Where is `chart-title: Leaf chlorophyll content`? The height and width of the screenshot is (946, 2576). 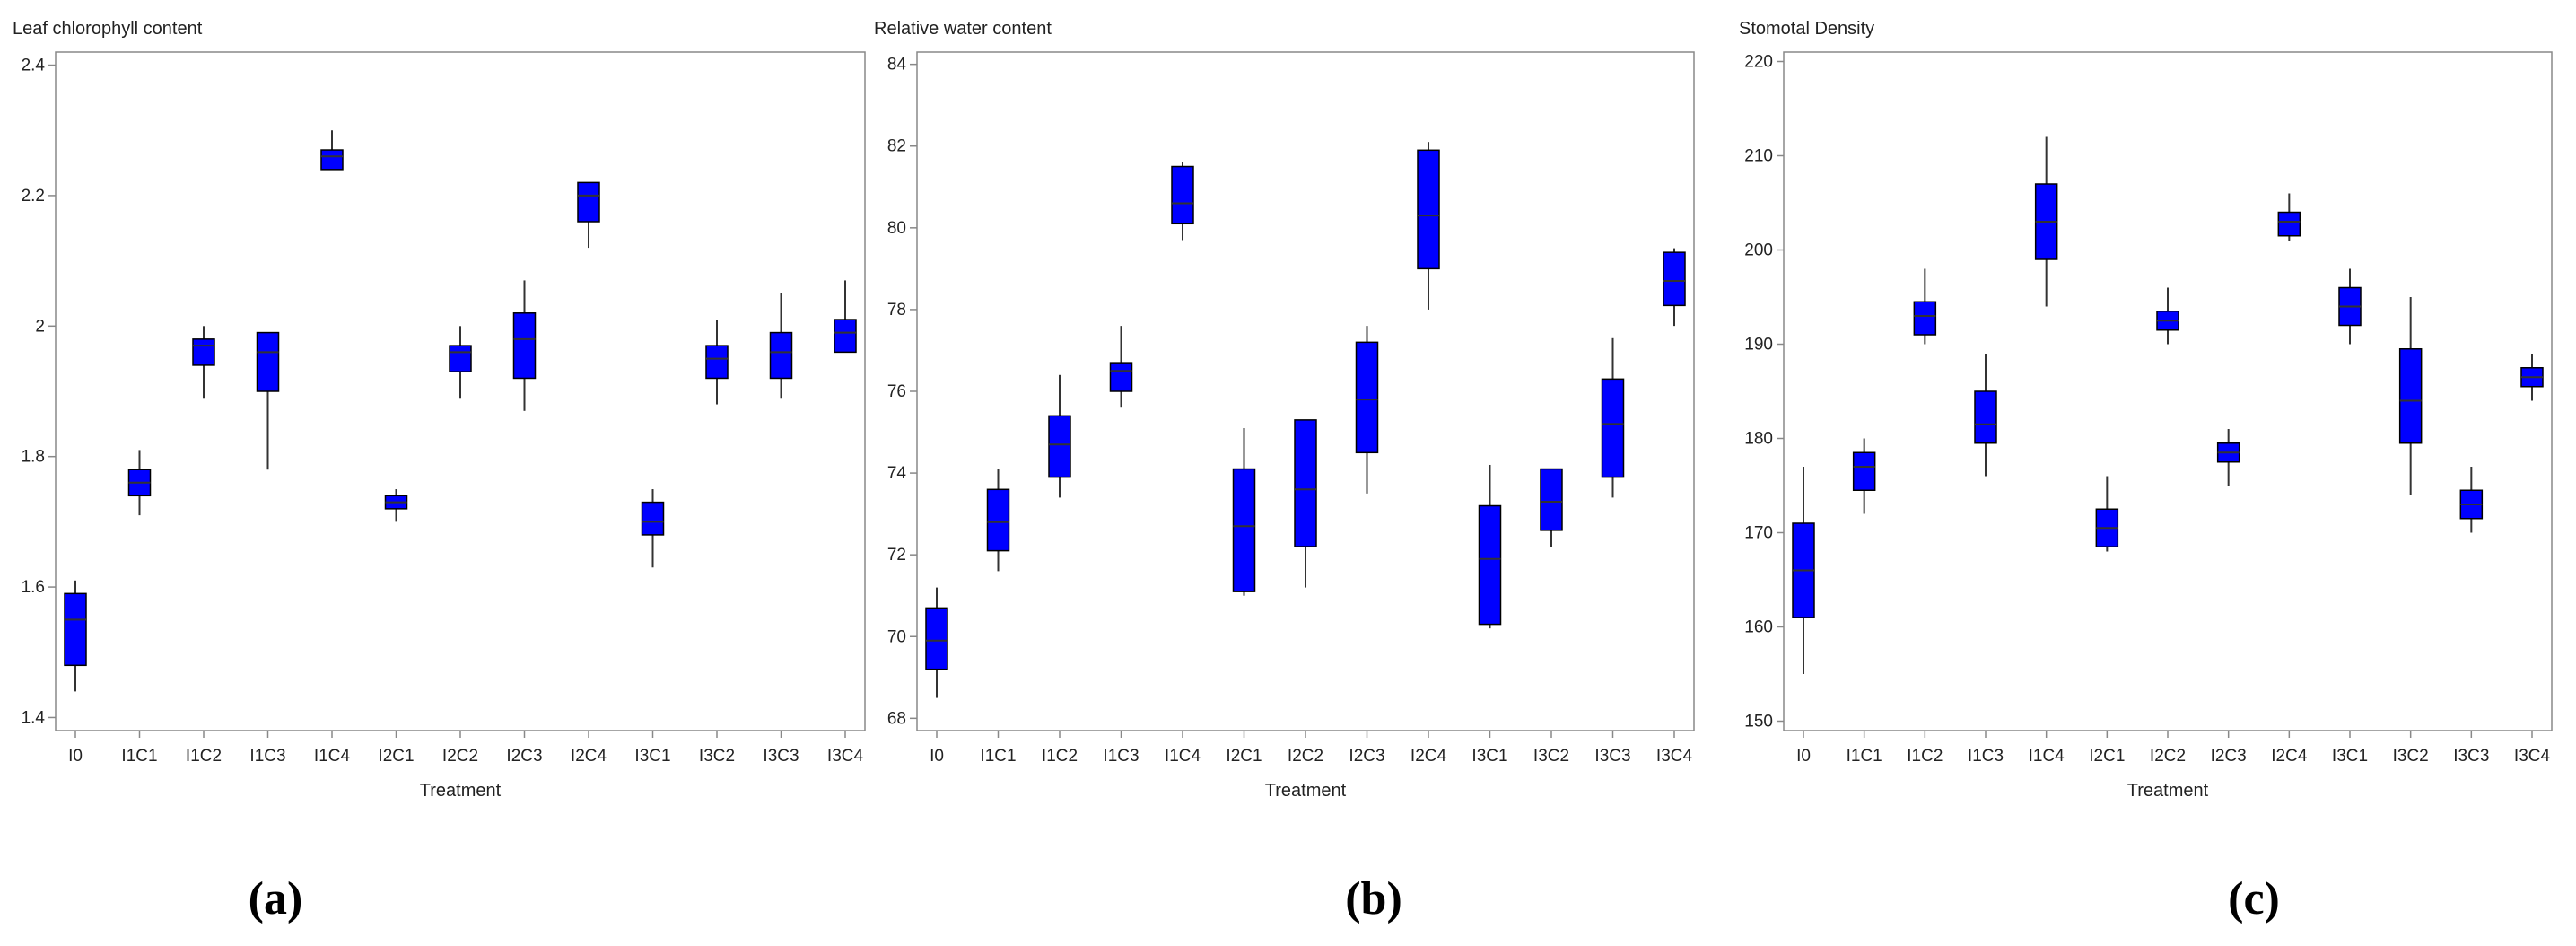
chart-title: Leaf chlorophyll content is located at coordinates (108, 29).